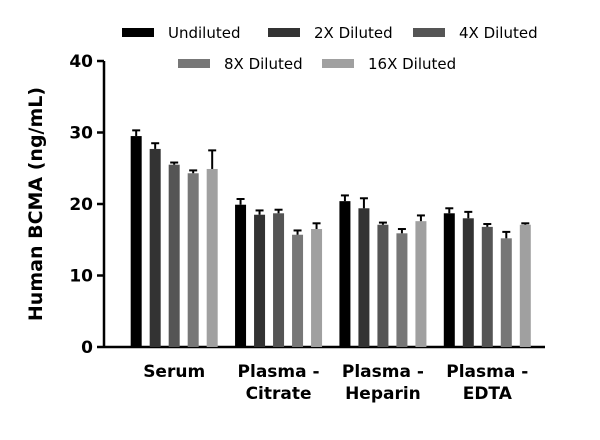 The width and height of the screenshot is (600, 440). Describe the element at coordinates (81, 205) in the screenshot. I see `y-tick-label: 20` at that location.